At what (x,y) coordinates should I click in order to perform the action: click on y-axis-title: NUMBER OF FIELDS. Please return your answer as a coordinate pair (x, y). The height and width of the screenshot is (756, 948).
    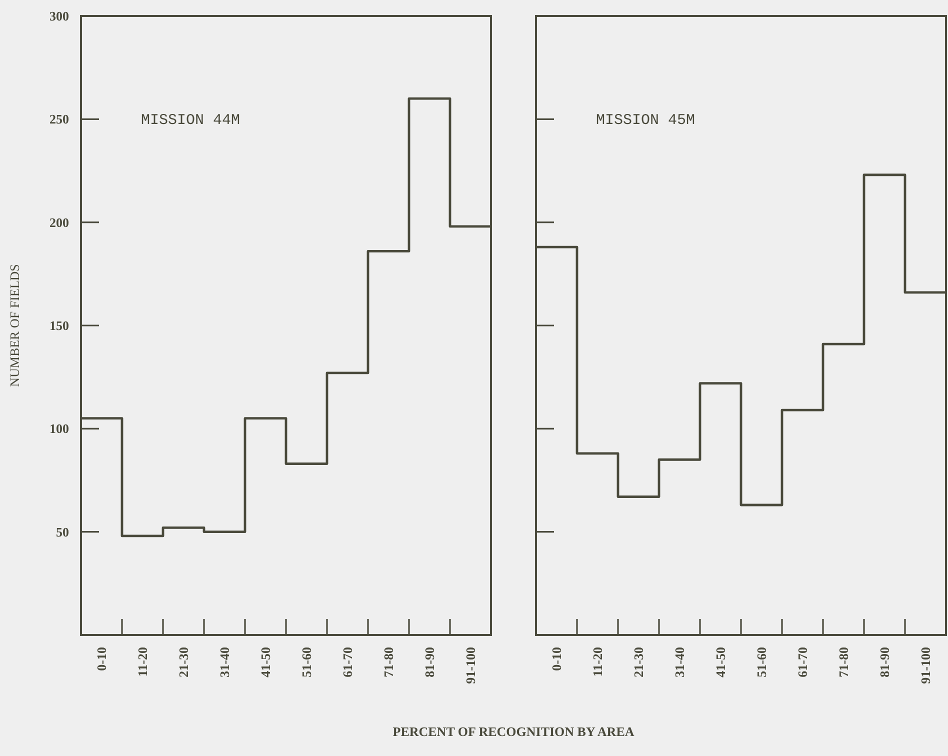
    Looking at the image, I should click on (14, 325).